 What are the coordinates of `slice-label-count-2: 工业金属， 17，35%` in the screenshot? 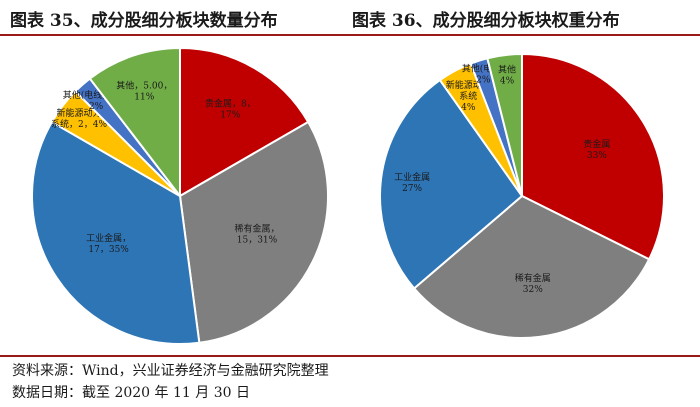 It's located at (108, 243).